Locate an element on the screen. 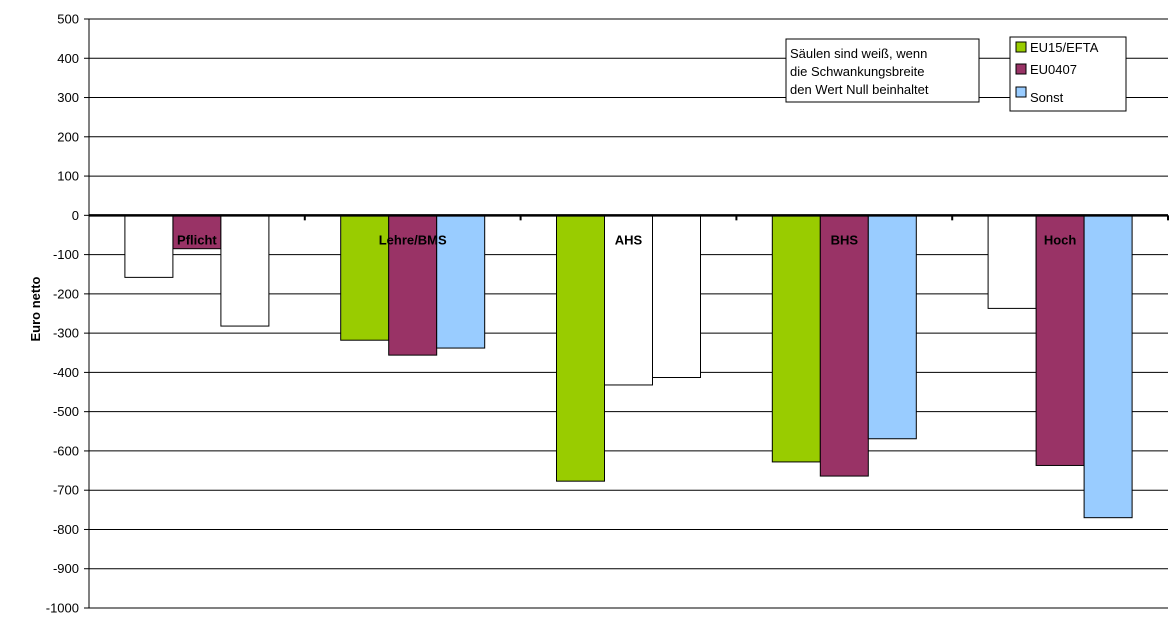  y-tick-label: -500 is located at coordinates (66, 411).